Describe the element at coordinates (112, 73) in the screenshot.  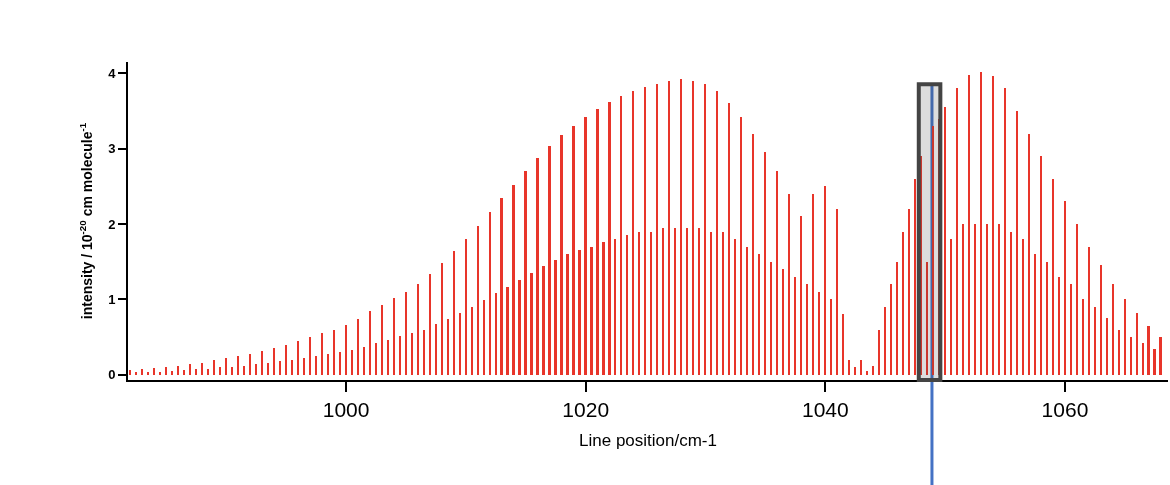
I see `y-tick-label: 4` at that location.